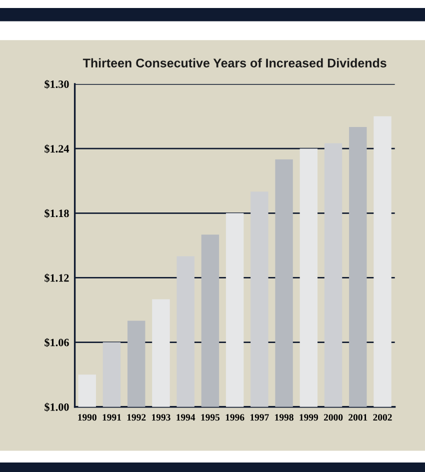  I want to click on x-tick-label: 1999, so click(309, 417).